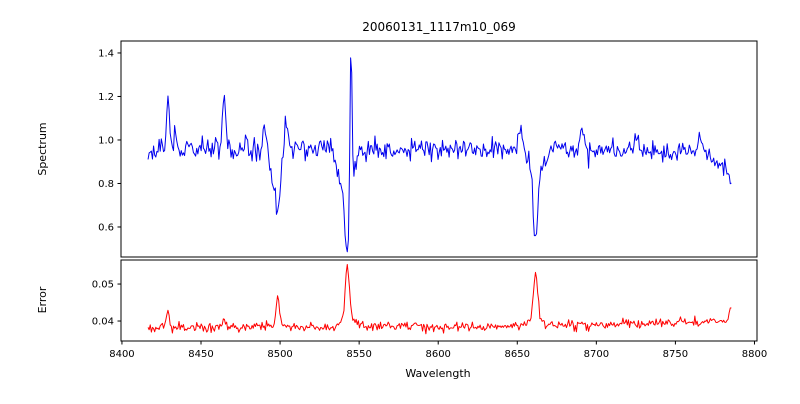 The image size is (800, 404). What do you see at coordinates (754, 354) in the screenshot?
I see `x-tick-label: 8800` at bounding box center [754, 354].